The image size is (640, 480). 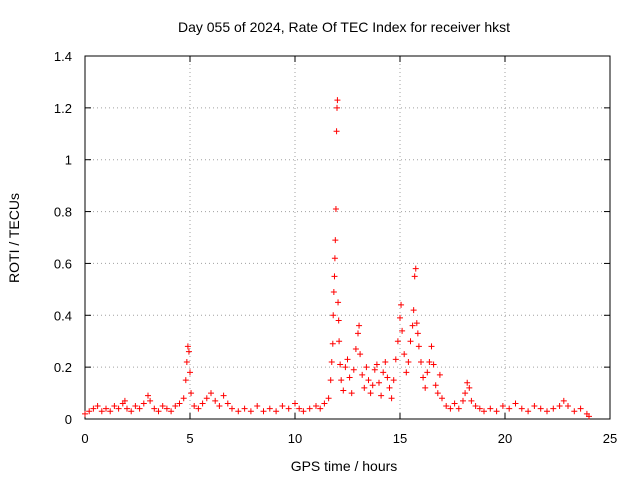 I want to click on x-tick-label: 15, so click(x=400, y=438).